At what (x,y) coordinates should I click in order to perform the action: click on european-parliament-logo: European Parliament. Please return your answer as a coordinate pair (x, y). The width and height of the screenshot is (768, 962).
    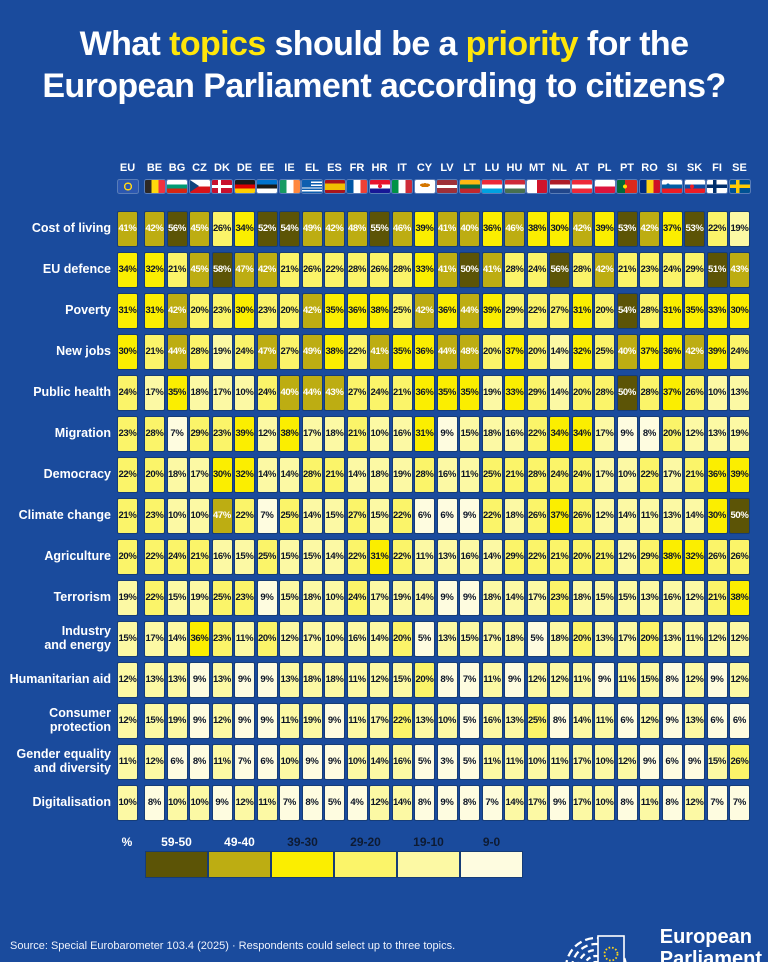
    Looking at the image, I should click on (659, 940).